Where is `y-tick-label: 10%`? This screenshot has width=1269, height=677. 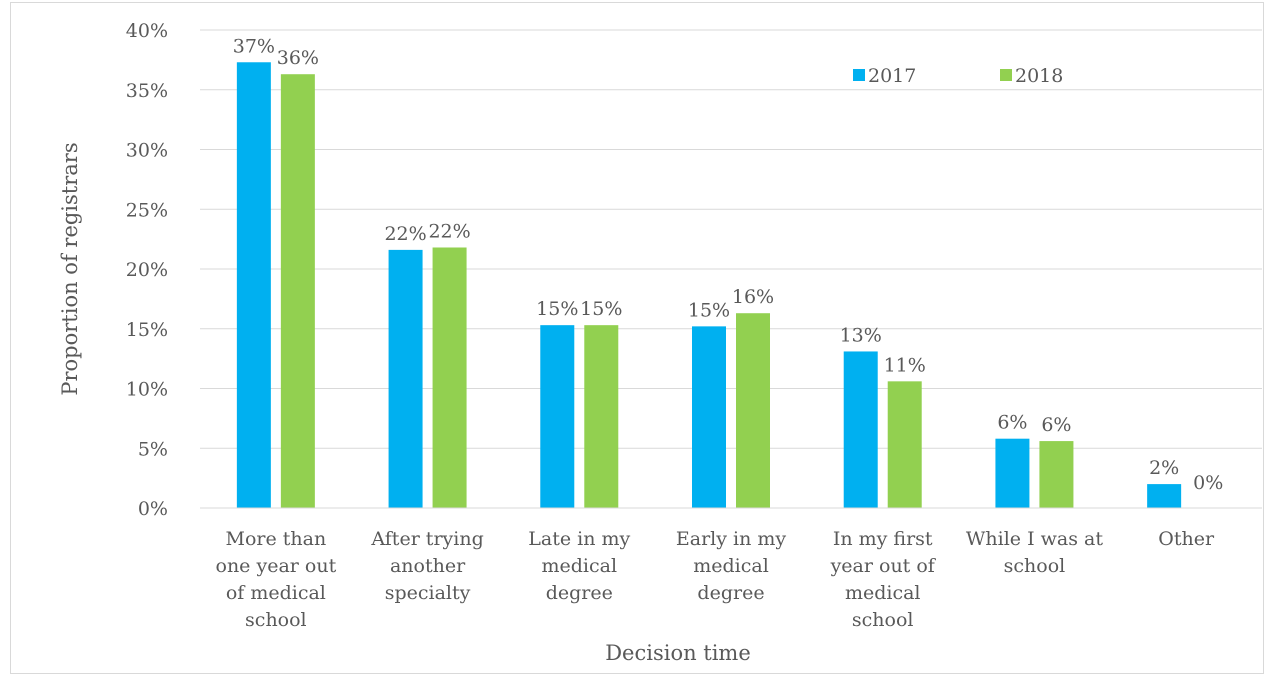
y-tick-label: 10% is located at coordinates (147, 390).